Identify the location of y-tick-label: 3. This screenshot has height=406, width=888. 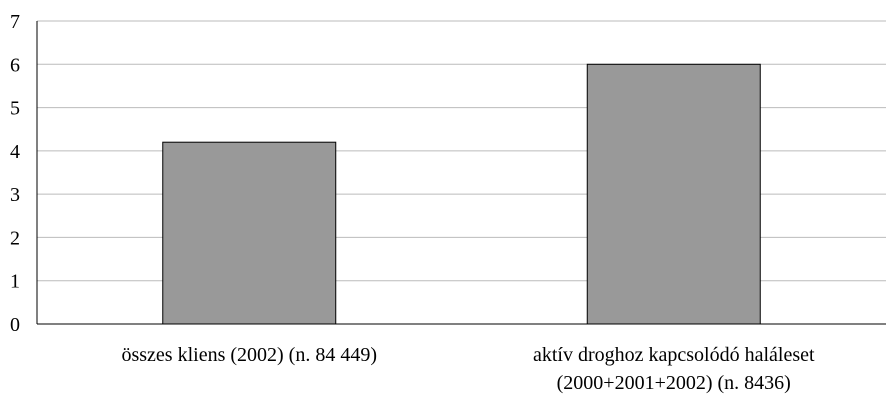
(15, 195).